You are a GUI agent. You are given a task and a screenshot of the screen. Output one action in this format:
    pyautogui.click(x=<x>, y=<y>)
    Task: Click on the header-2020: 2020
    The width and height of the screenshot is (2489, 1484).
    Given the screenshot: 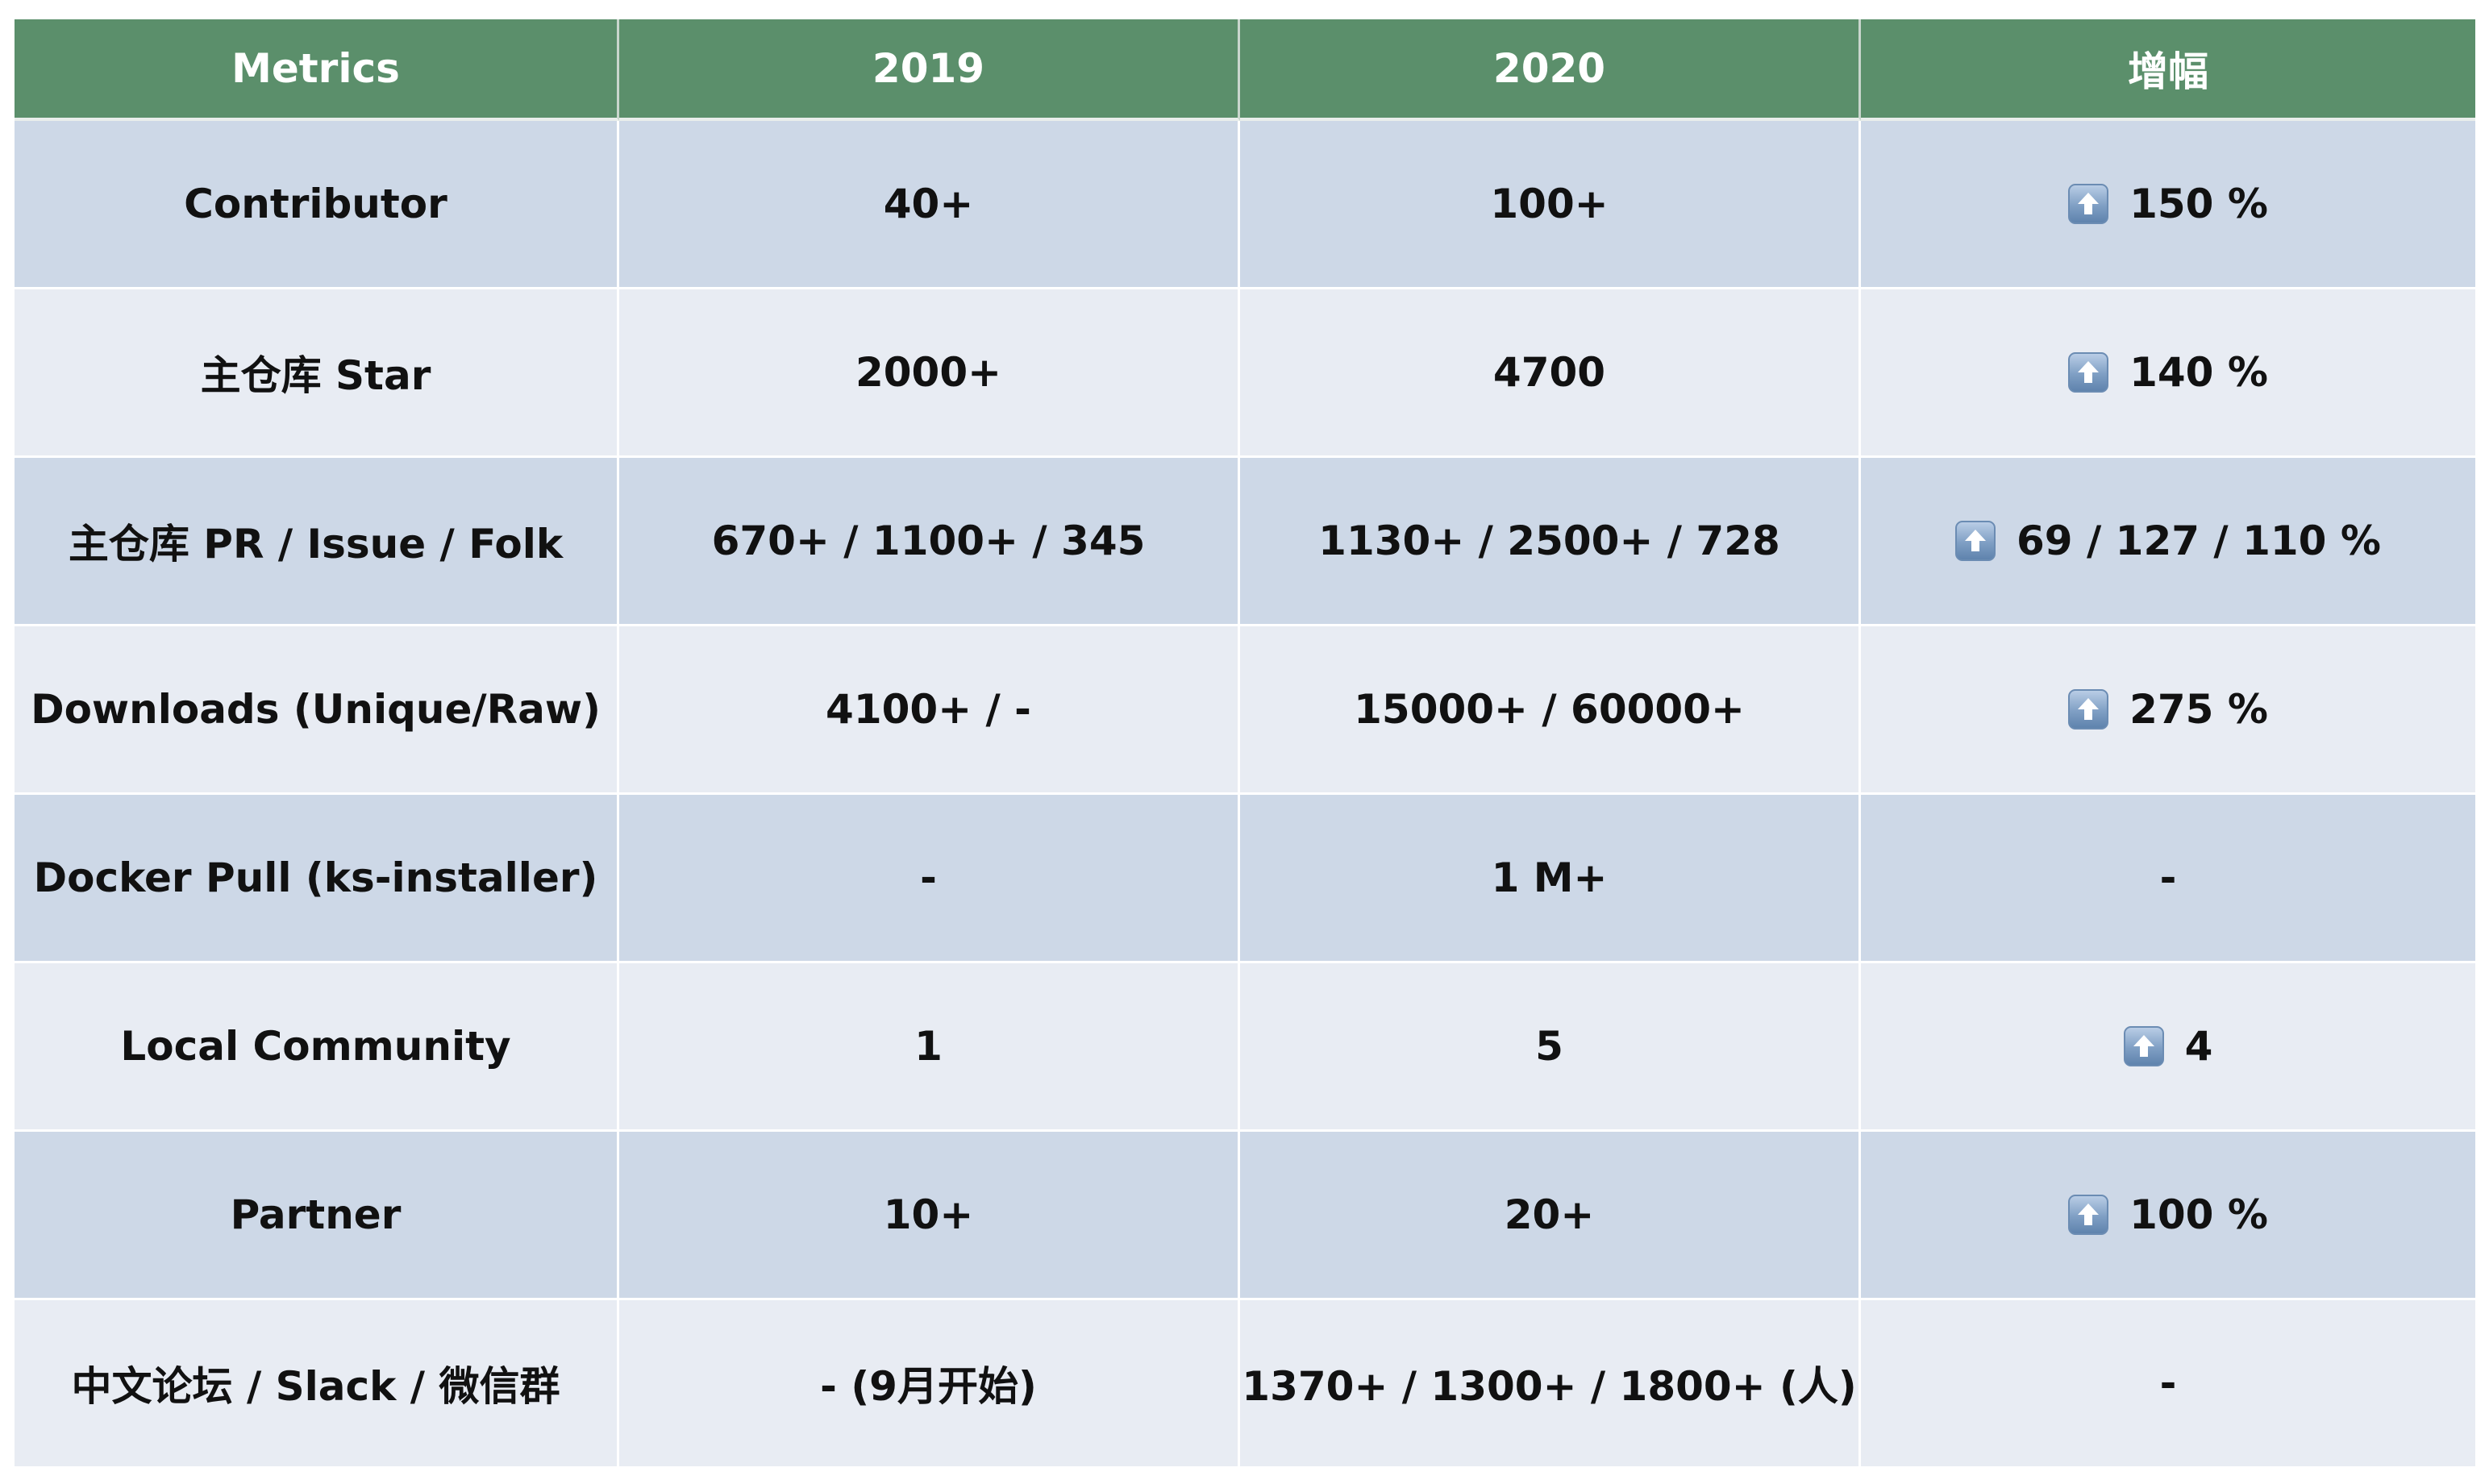 What is the action you would take?
    pyautogui.click(x=1550, y=70)
    